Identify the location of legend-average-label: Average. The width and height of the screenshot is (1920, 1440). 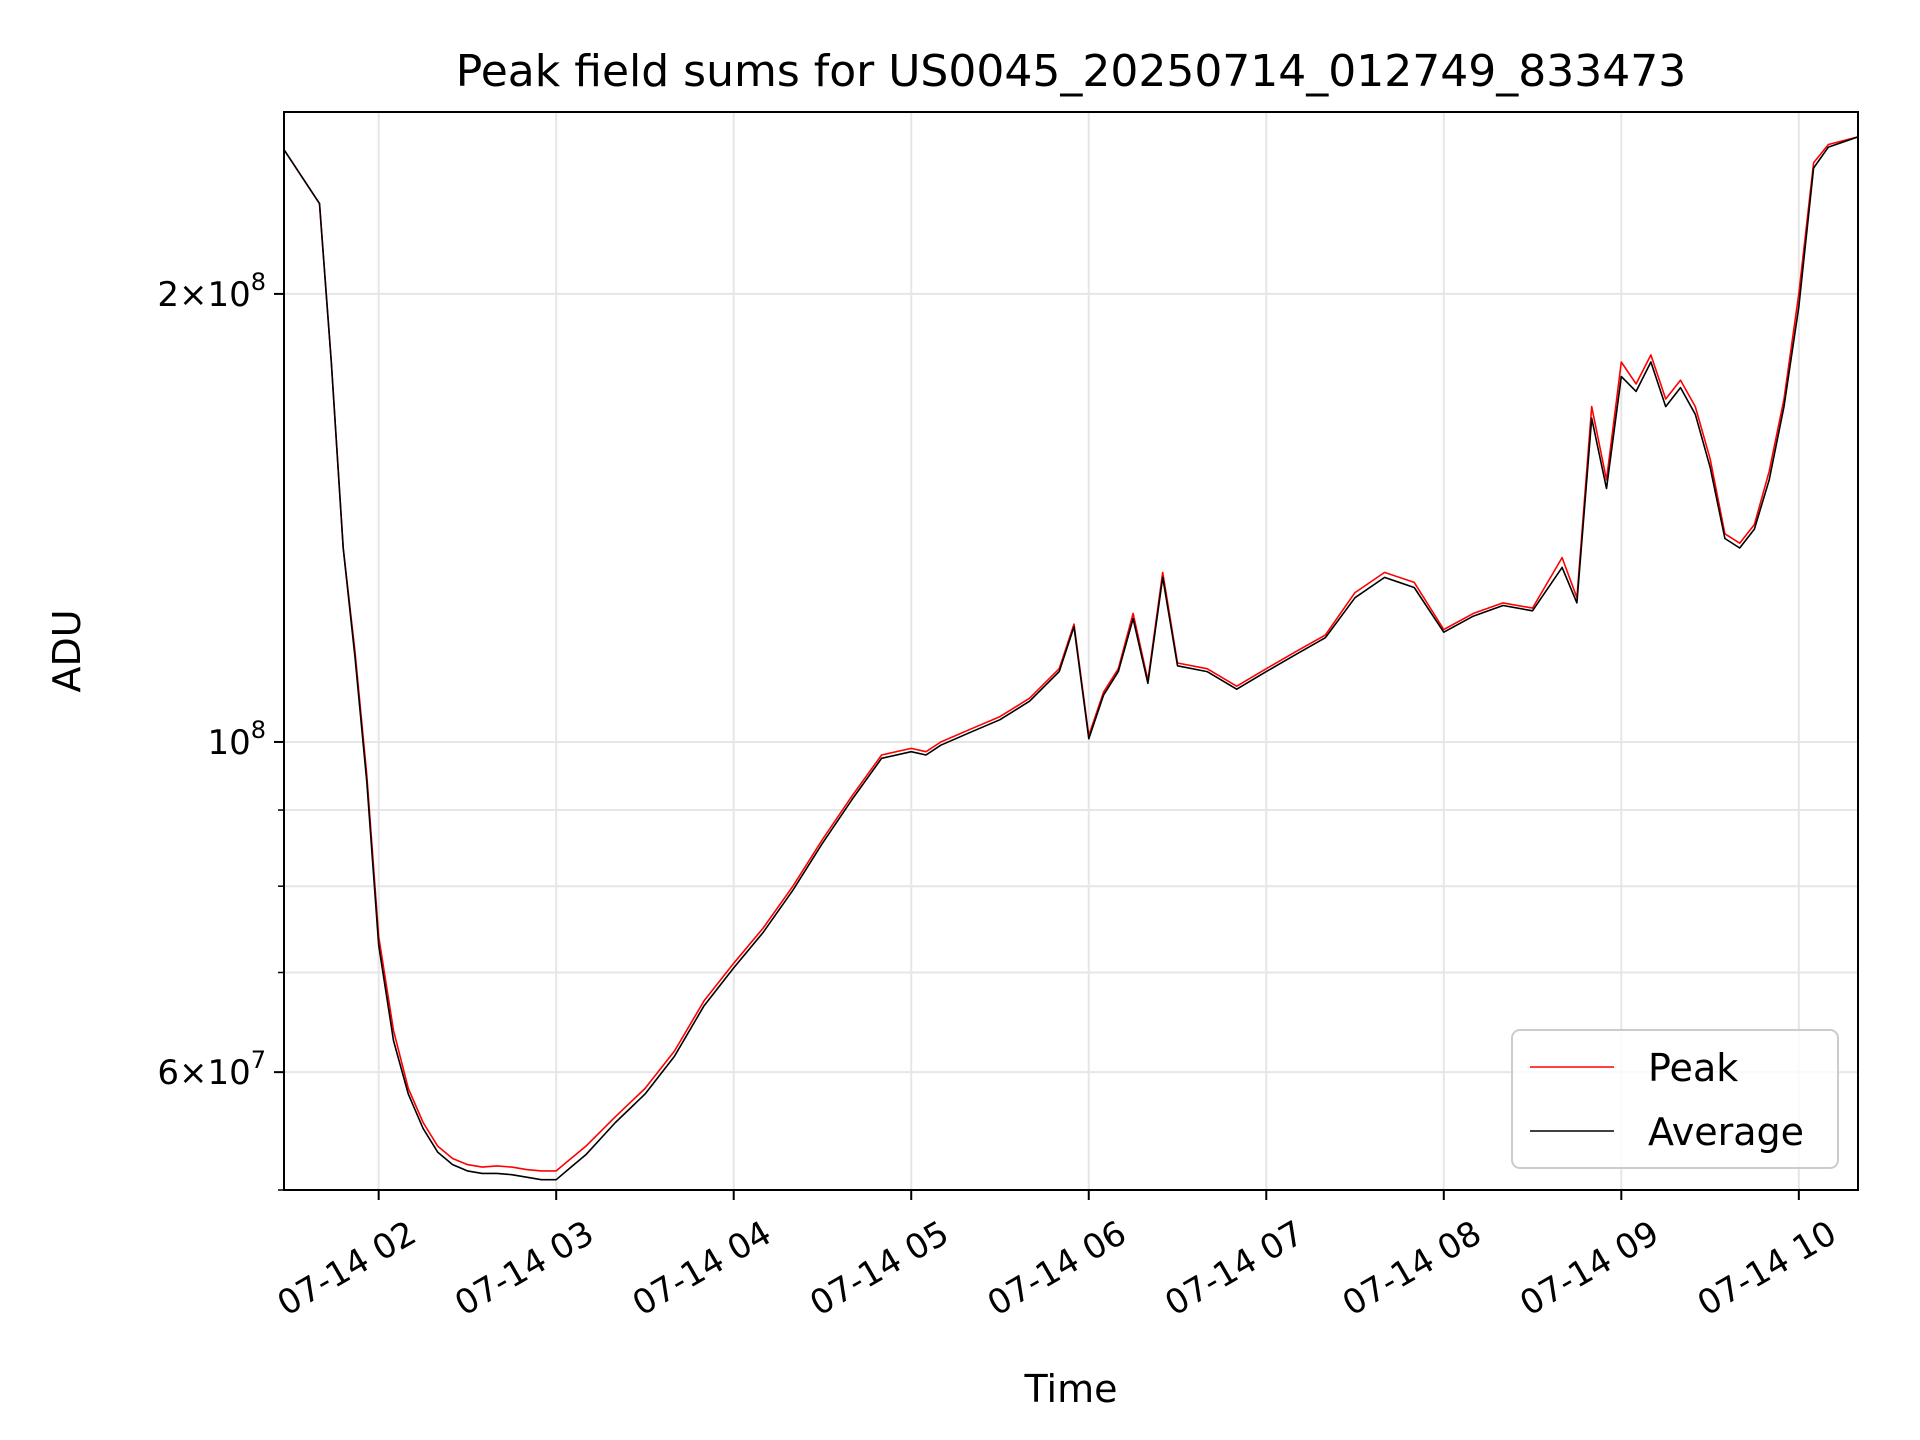
(1726, 1132).